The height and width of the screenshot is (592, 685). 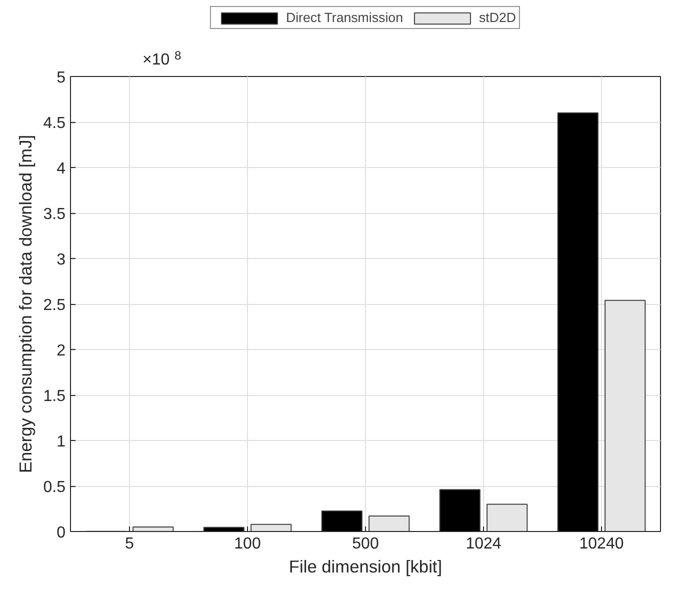 I want to click on x-tick-label: 100, so click(x=247, y=544).